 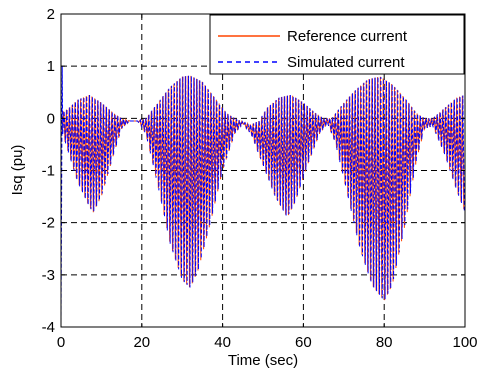 I want to click on x-tick-label: 100, so click(x=464, y=342).